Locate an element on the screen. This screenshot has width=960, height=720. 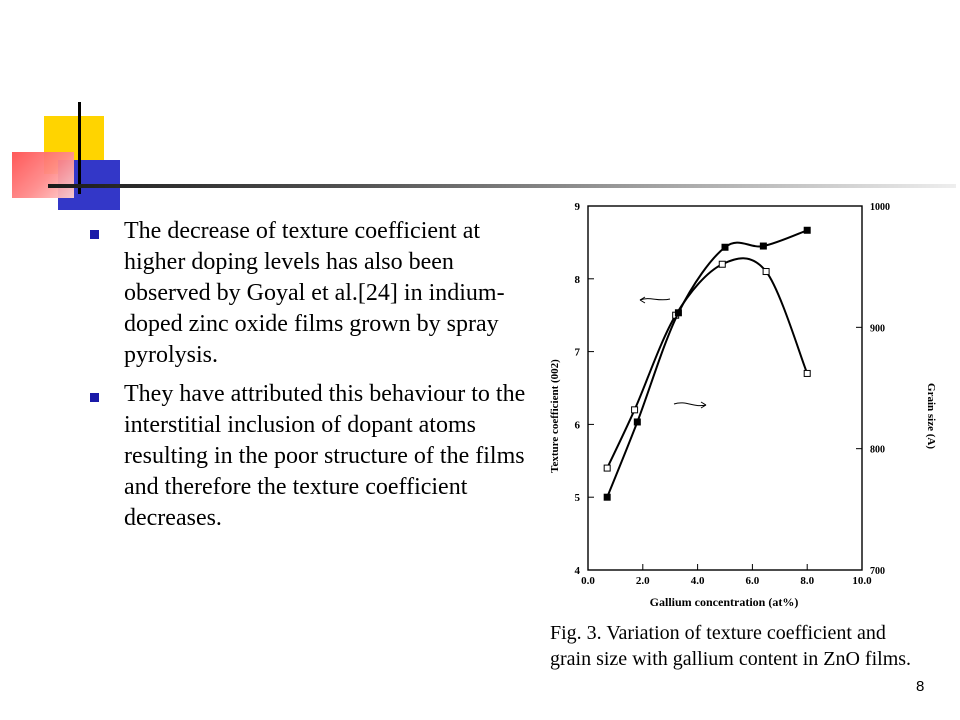
decor-vertical-line is located at coordinates (79, 148).